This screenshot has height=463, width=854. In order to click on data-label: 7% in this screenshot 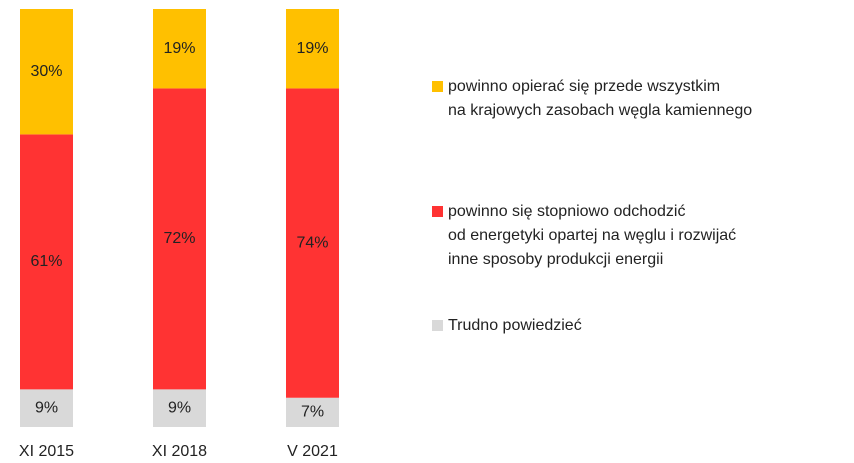, I will do `click(312, 412)`.